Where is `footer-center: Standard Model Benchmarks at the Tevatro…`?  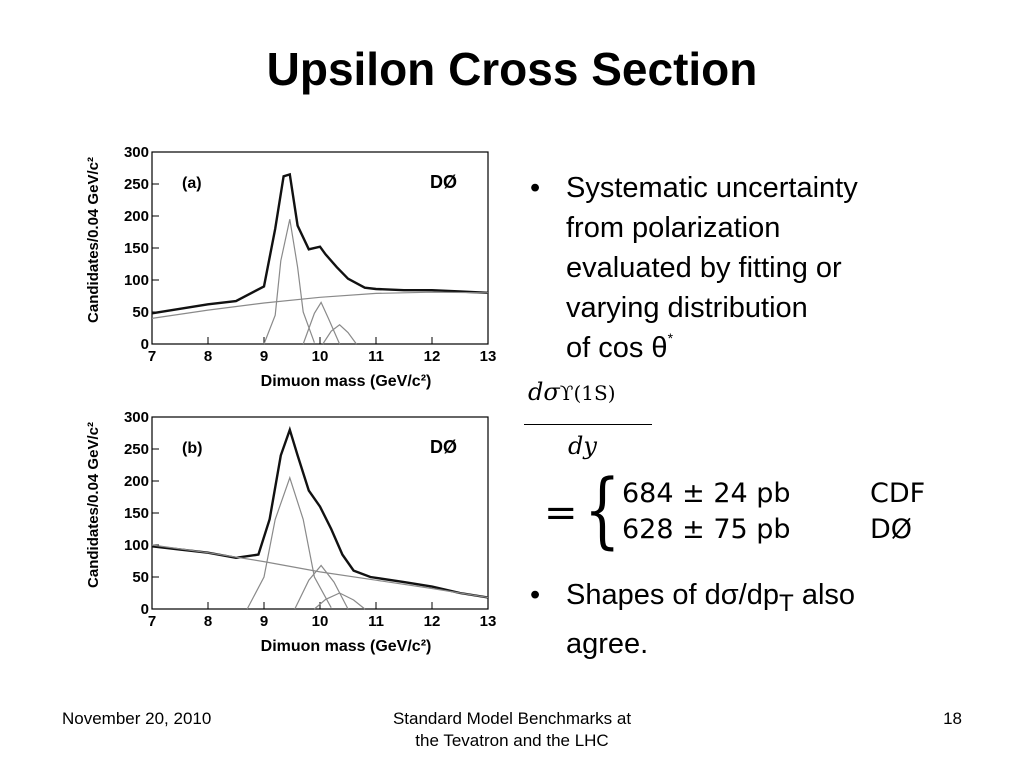
footer-center: Standard Model Benchmarks at the Tevatro… is located at coordinates (512, 730).